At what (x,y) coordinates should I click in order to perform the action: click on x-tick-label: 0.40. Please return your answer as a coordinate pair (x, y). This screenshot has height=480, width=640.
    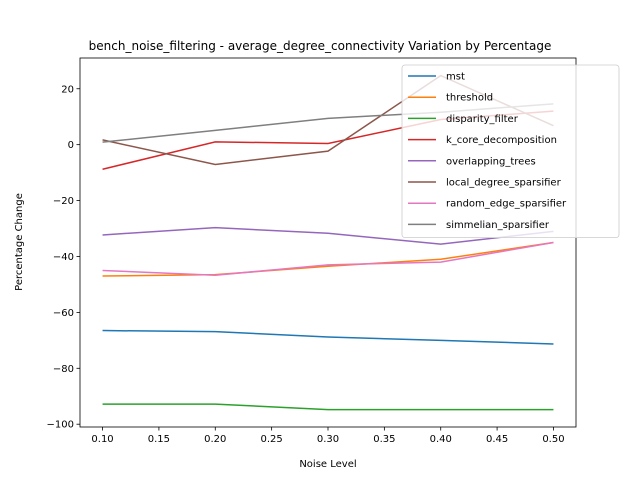
    Looking at the image, I should click on (441, 439).